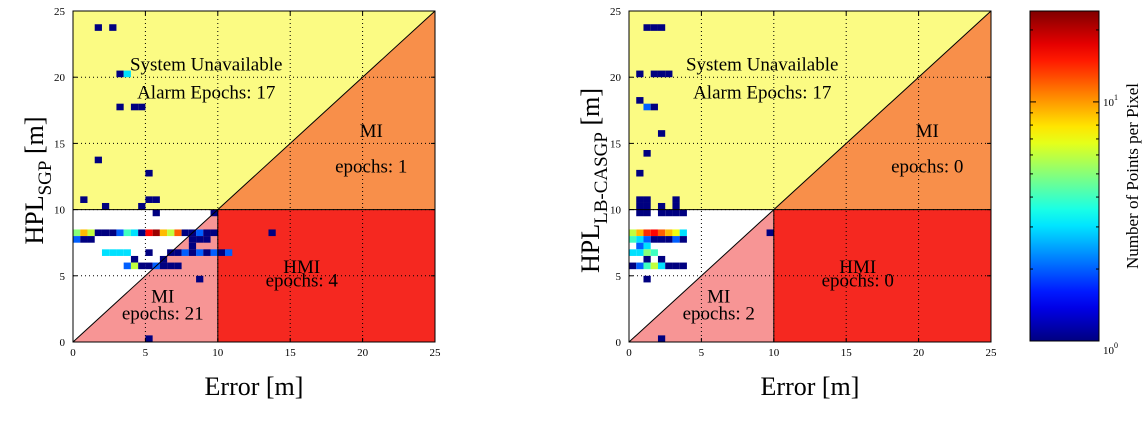 The height and width of the screenshot is (422, 1146). Describe the element at coordinates (60, 144) in the screenshot. I see `y-tick-label: 15` at that location.